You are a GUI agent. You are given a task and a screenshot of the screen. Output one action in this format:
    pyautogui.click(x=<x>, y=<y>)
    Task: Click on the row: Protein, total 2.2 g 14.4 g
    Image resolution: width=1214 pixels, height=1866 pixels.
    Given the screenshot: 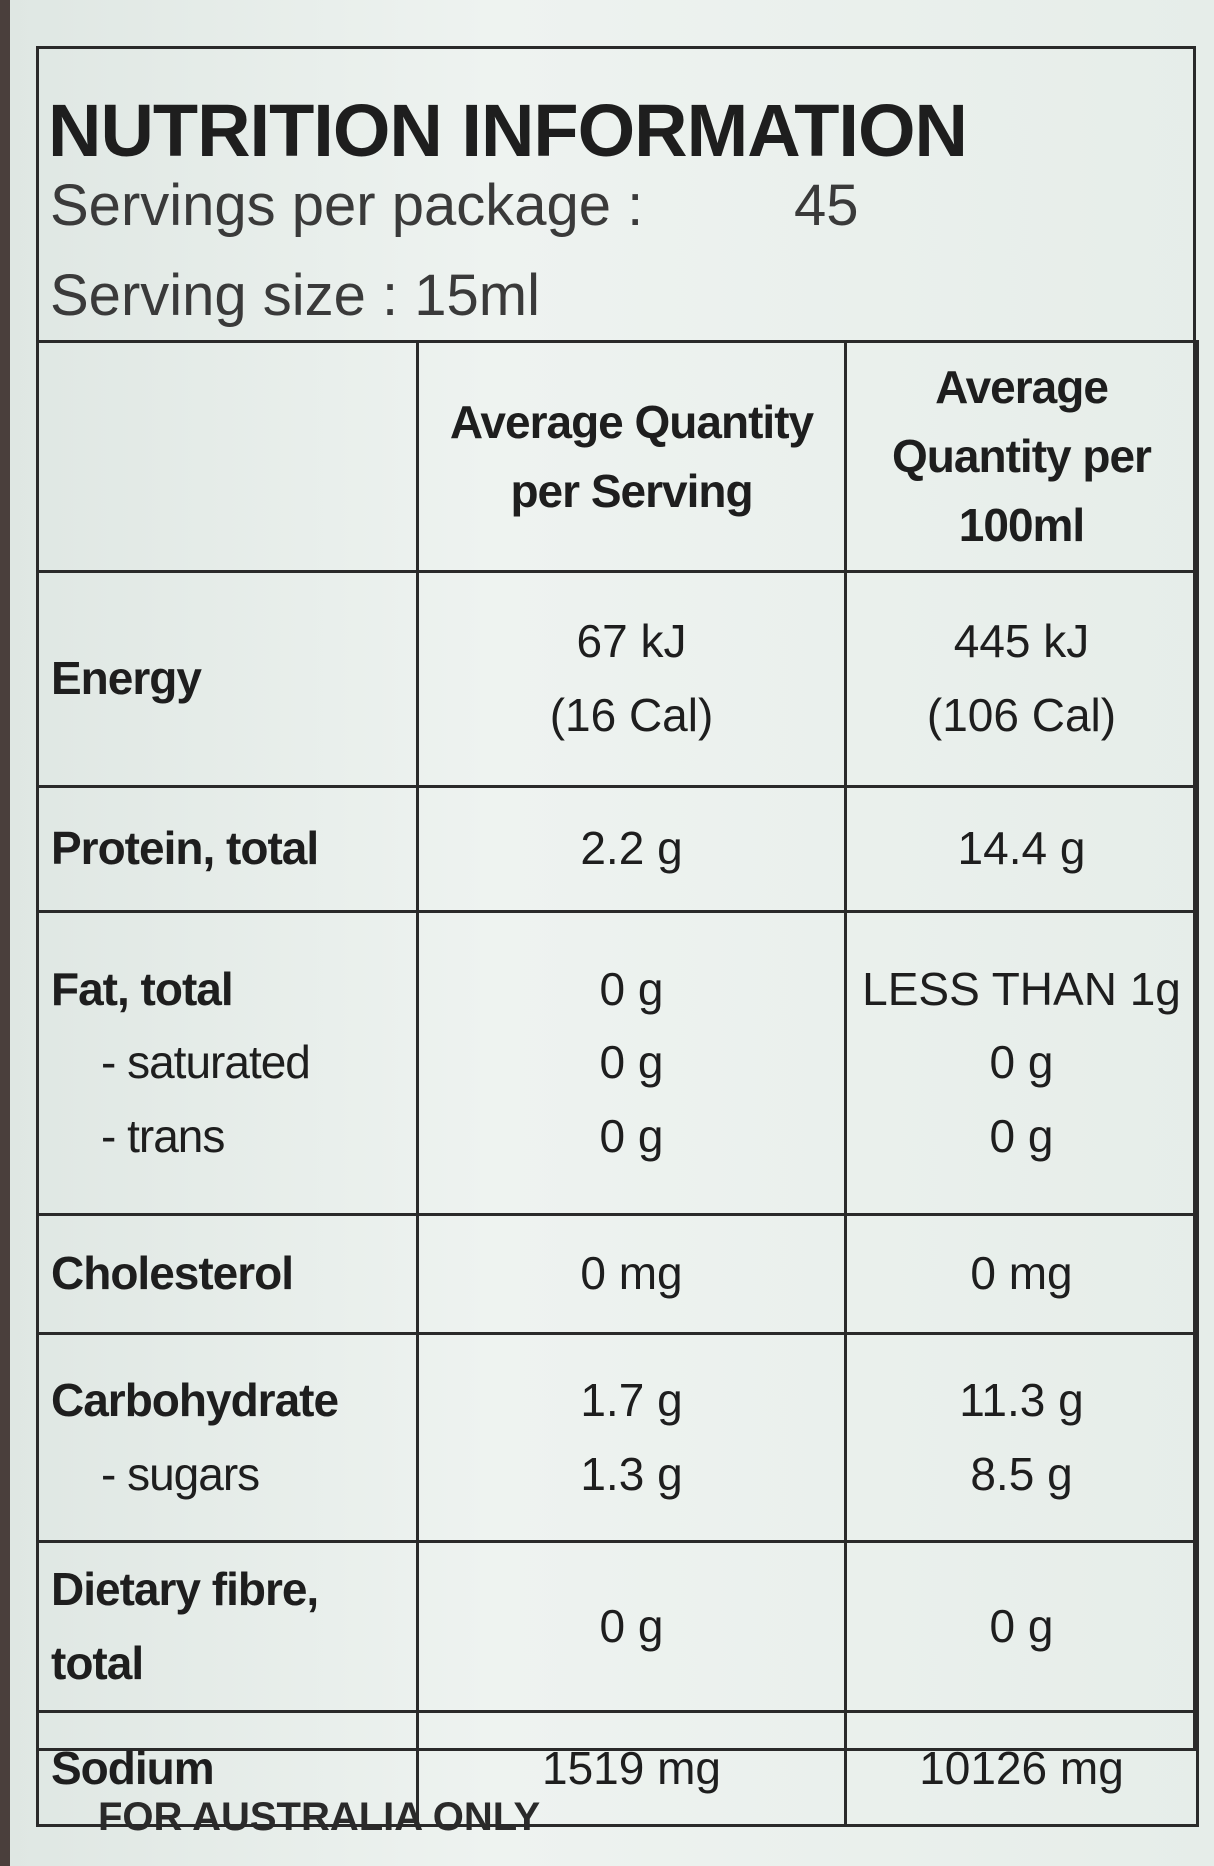 What is the action you would take?
    pyautogui.click(x=617, y=849)
    